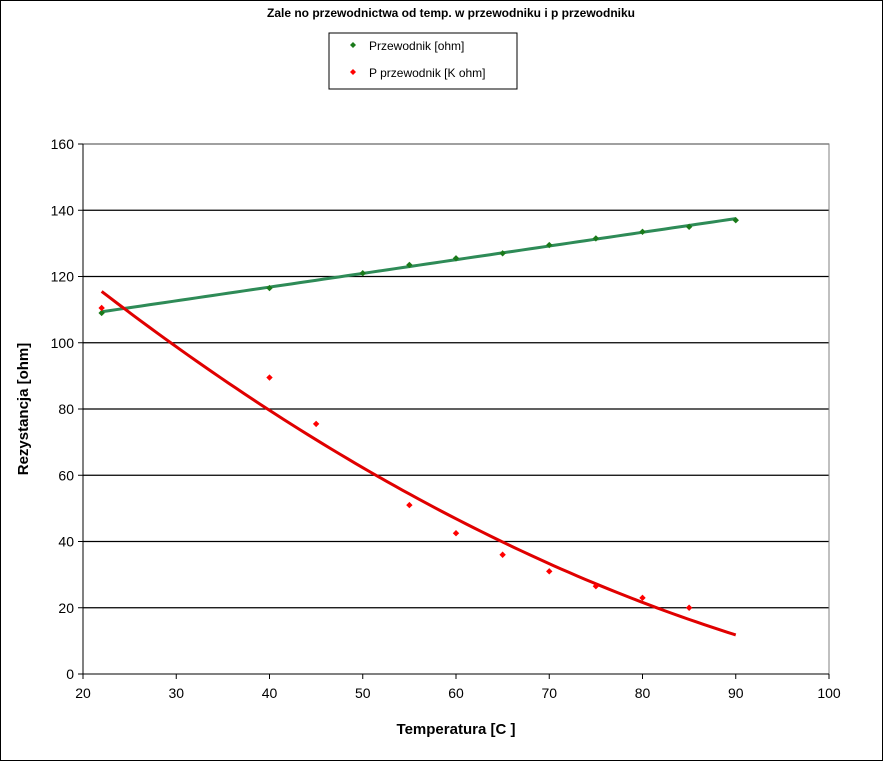 The width and height of the screenshot is (883, 761). What do you see at coordinates (63, 343) in the screenshot?
I see `y-tick-label-100: 100` at bounding box center [63, 343].